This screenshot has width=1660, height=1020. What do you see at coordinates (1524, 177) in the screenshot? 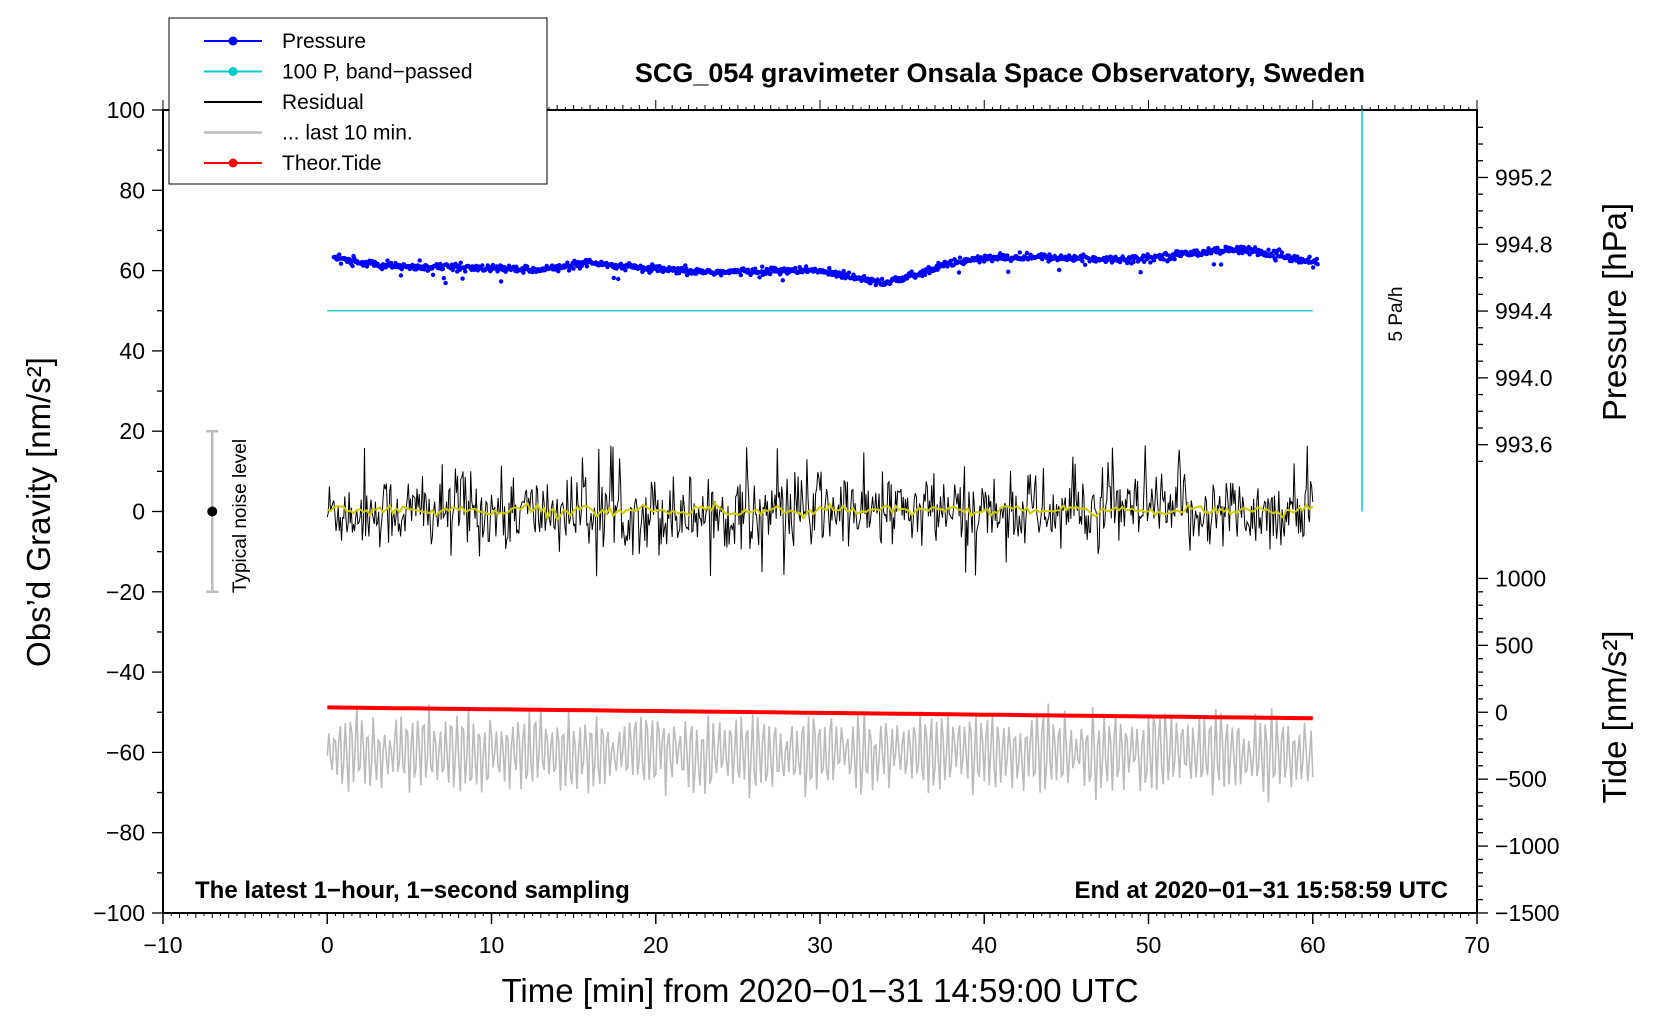
I see `y-pressure-tick-label: 995.2` at bounding box center [1524, 177].